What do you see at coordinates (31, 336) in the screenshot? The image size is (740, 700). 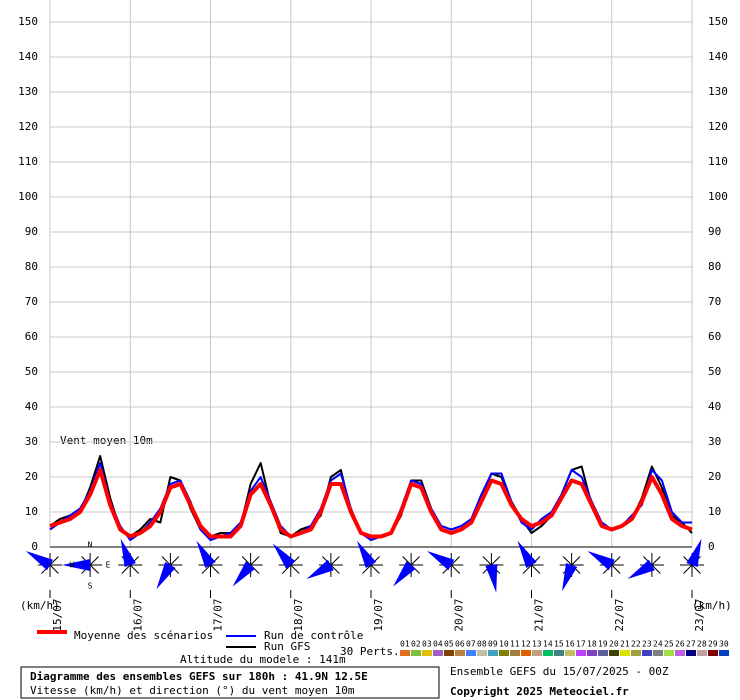 I see `y-tick-label: 60` at bounding box center [31, 336].